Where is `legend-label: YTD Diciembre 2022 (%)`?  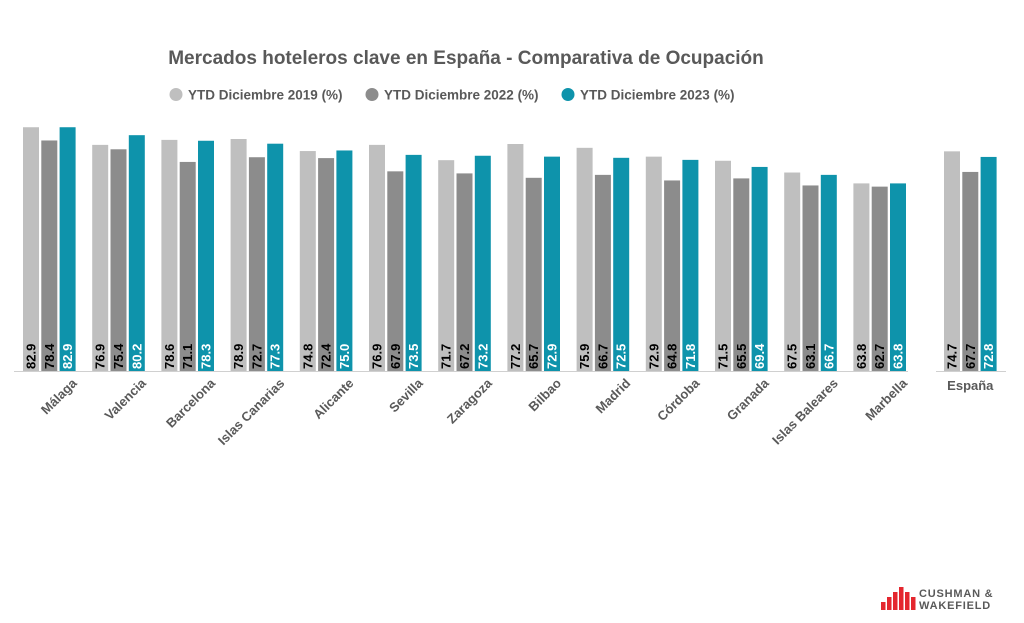
legend-label: YTD Diciembre 2022 (%) is located at coordinates (461, 95).